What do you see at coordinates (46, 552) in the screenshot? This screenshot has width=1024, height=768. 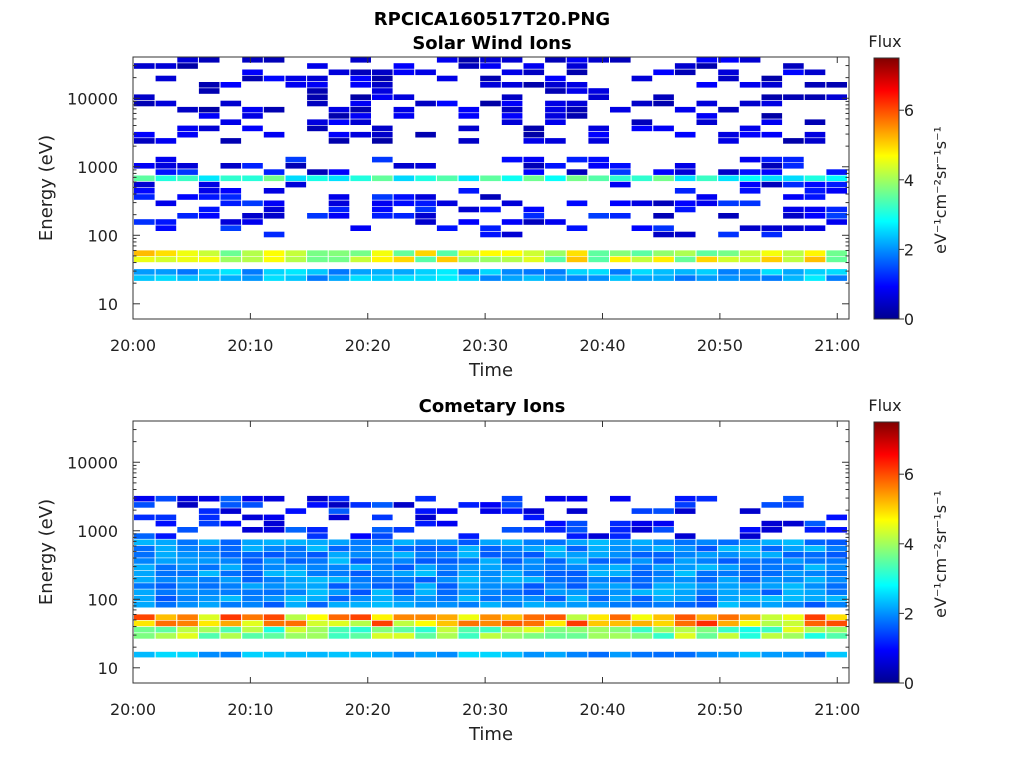 I see `y-axis-label: Energy (eV)` at bounding box center [46, 552].